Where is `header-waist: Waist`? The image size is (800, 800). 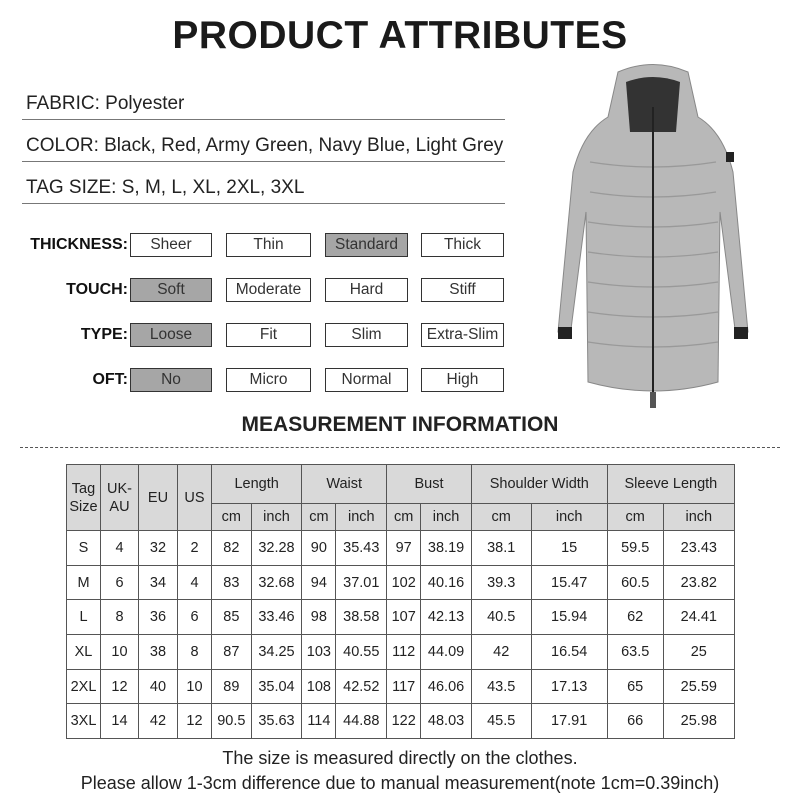 header-waist: Waist is located at coordinates (344, 484).